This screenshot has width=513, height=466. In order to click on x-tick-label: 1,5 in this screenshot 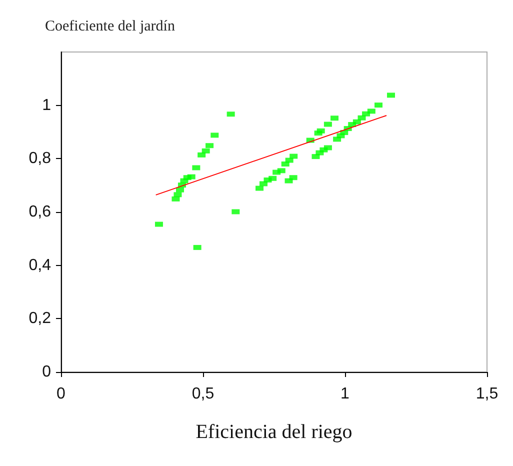, I will do `click(487, 394)`.